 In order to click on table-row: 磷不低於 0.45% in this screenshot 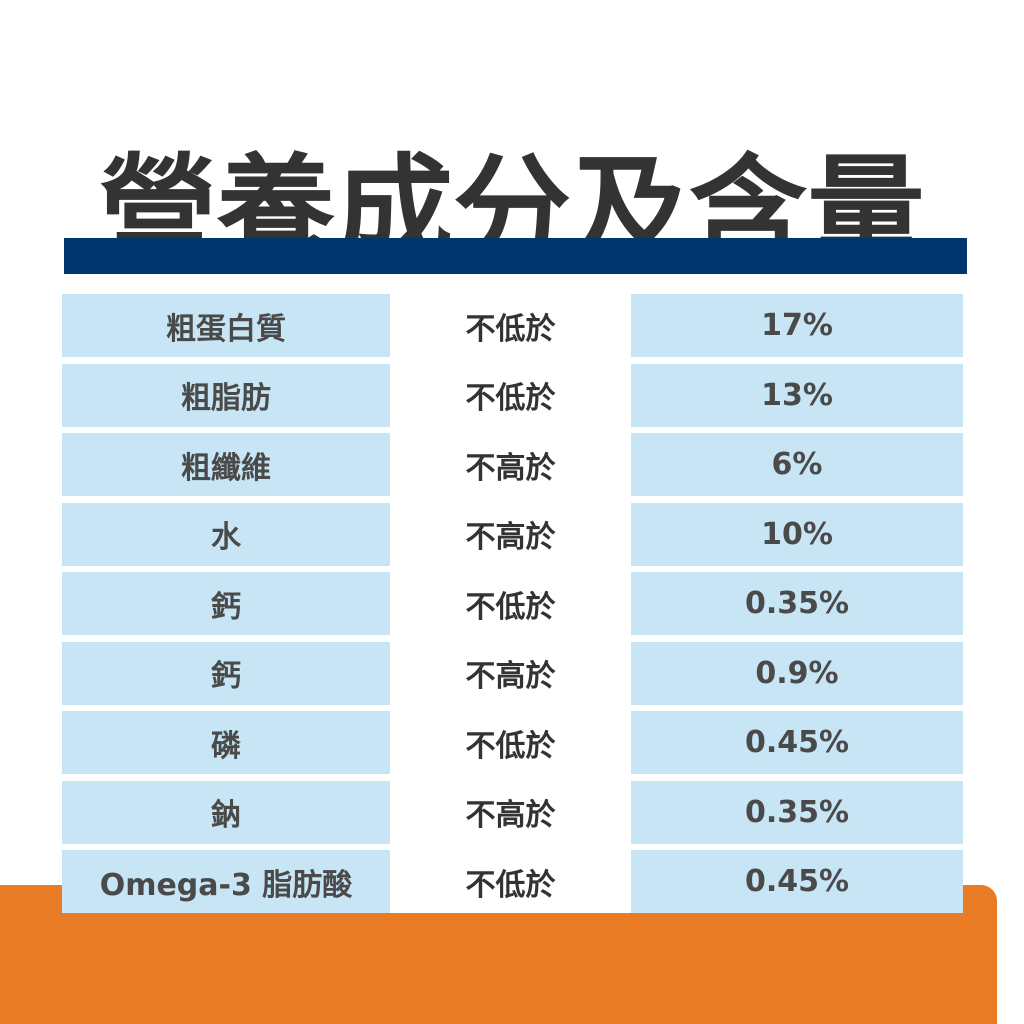, I will do `click(512, 742)`.